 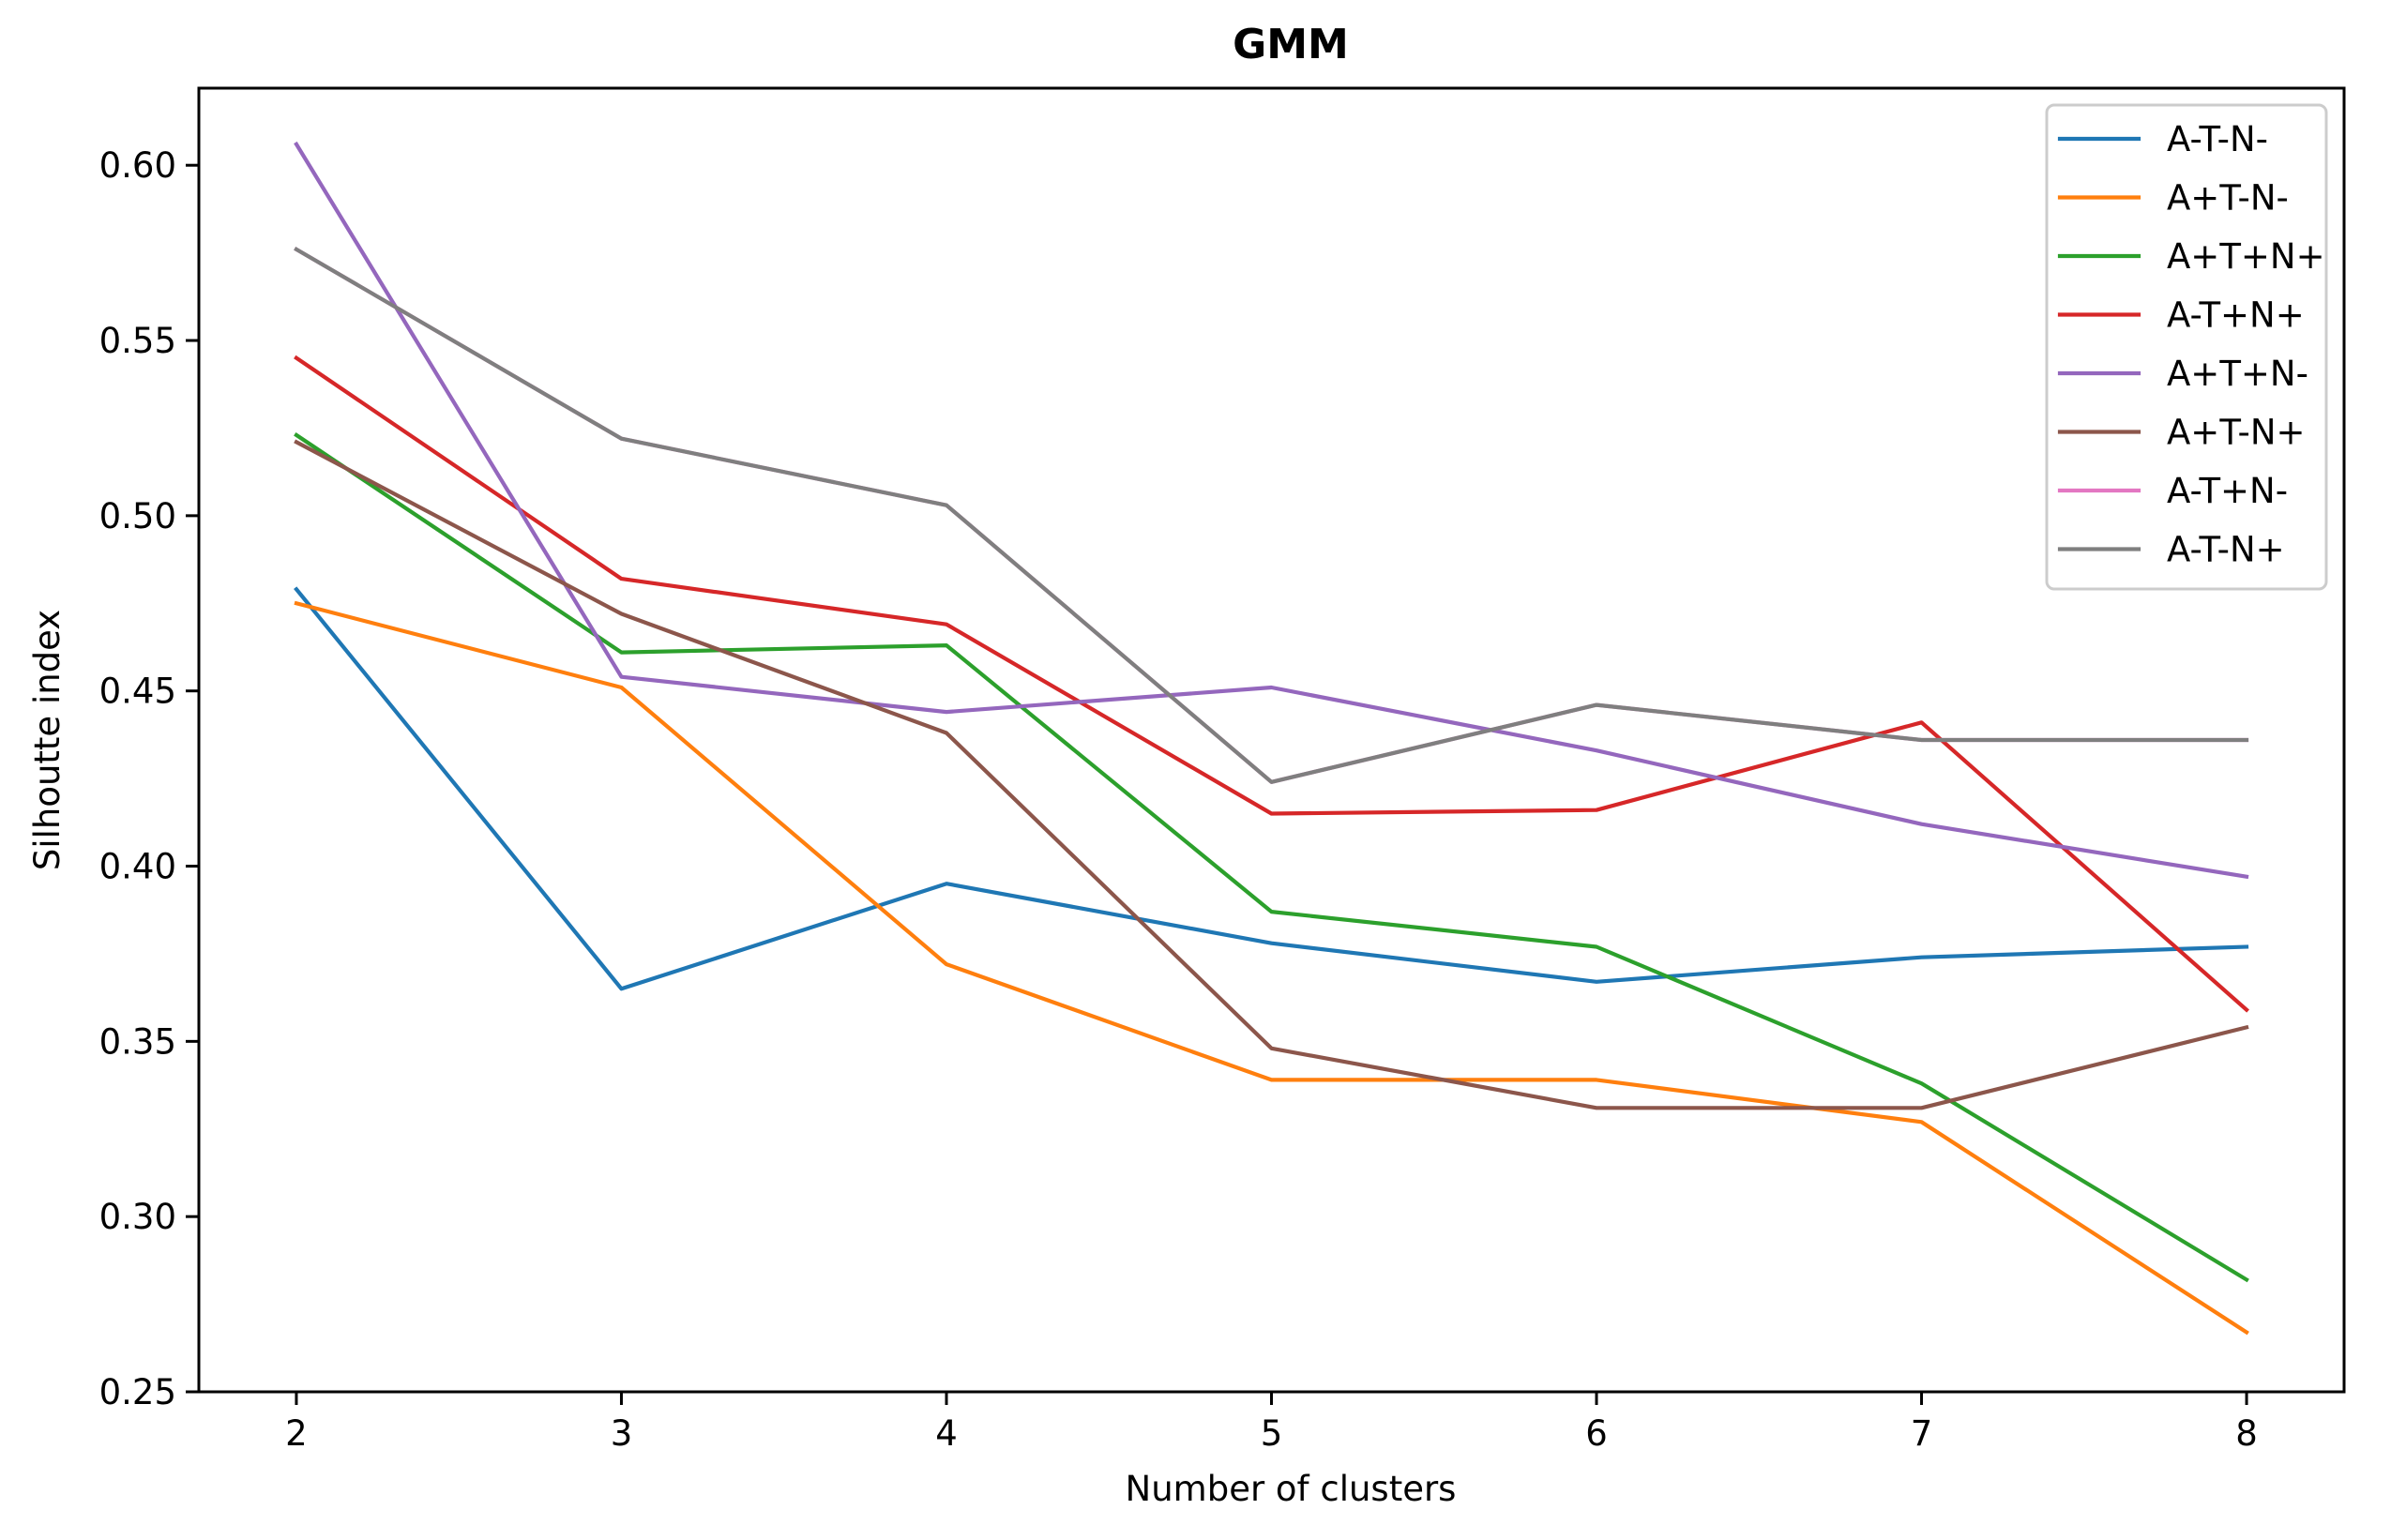 I want to click on x-axis-label: Number of clusters, so click(x=1291, y=1489).